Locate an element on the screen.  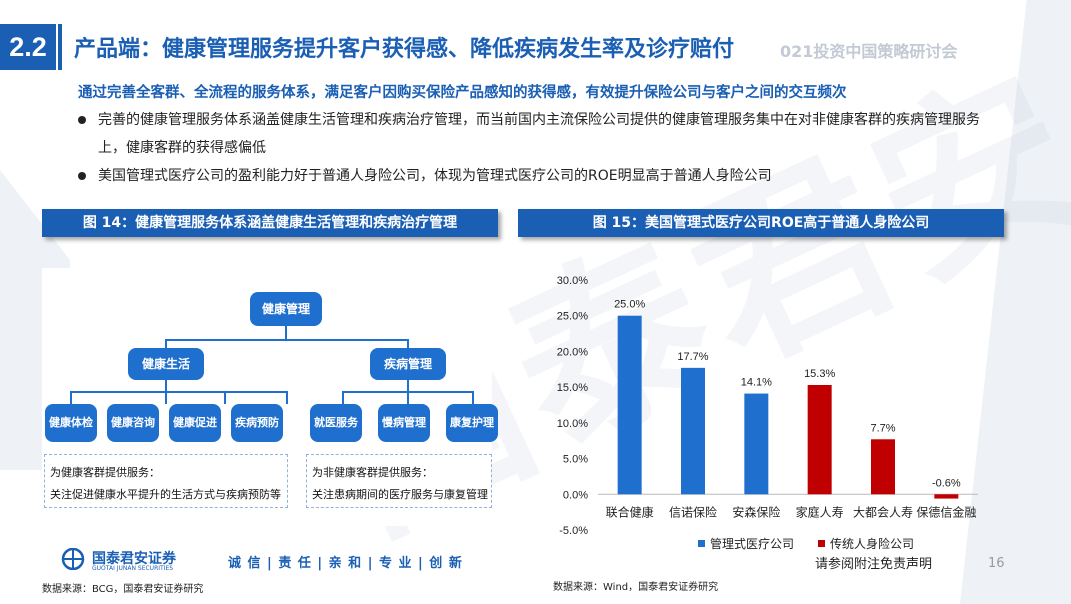
bar-value-label: -0.6% is located at coordinates (946, 483).